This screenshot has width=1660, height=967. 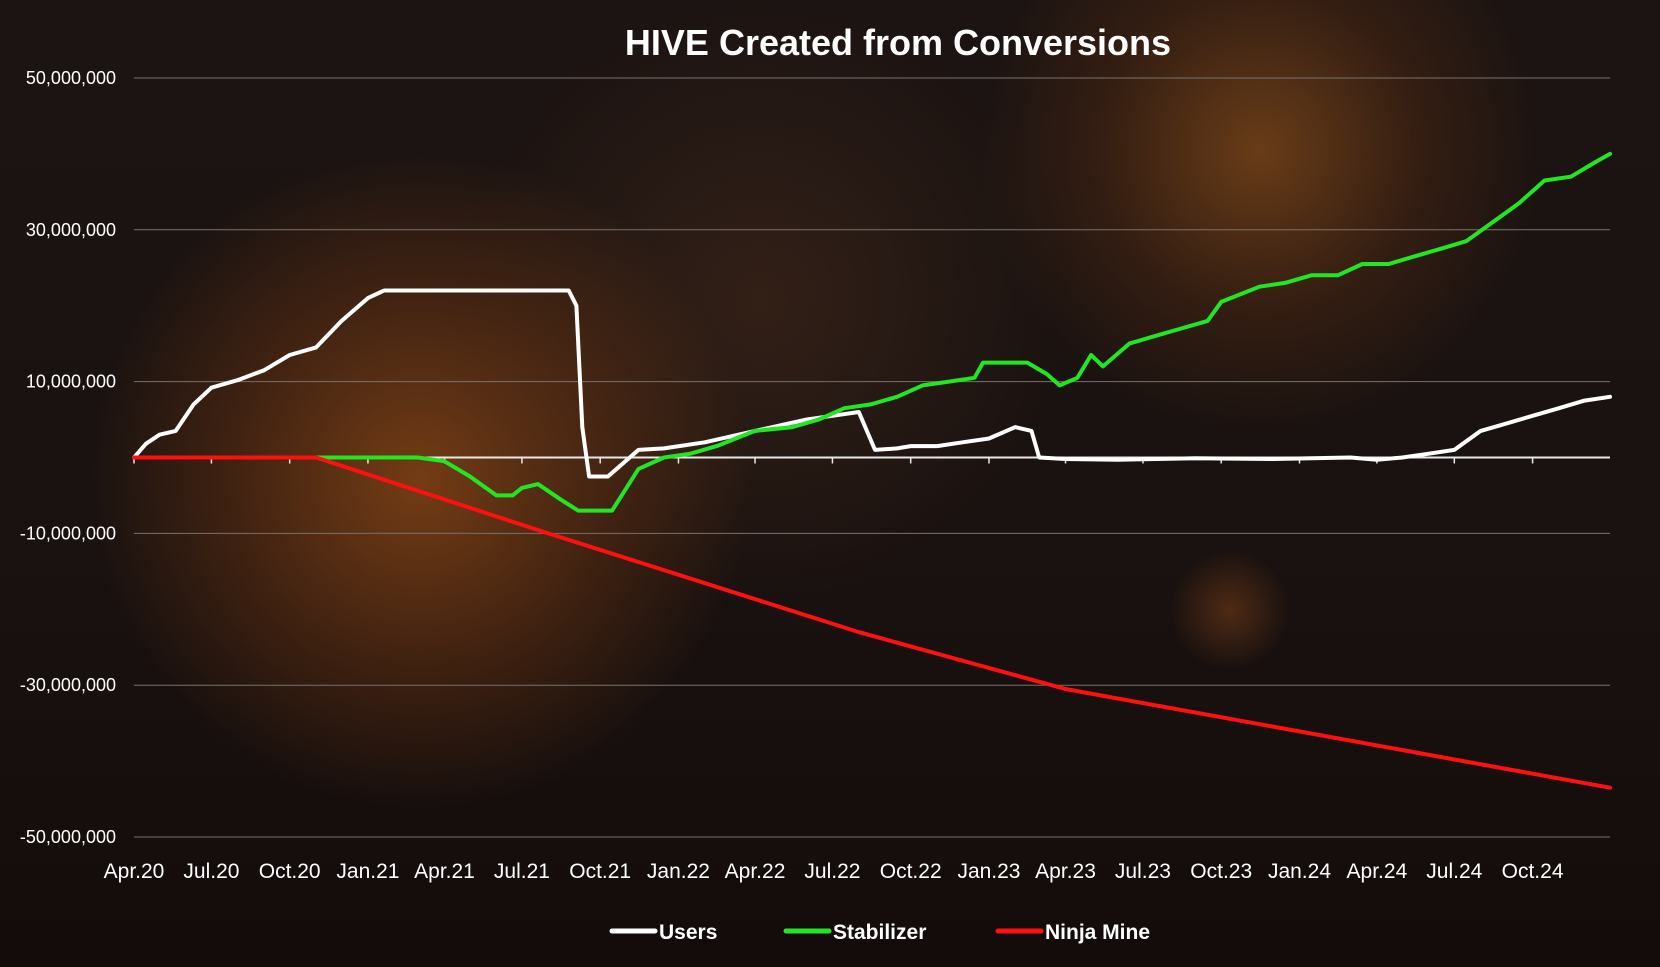 What do you see at coordinates (1377, 871) in the screenshot?
I see `x-tick-label: Apr.24` at bounding box center [1377, 871].